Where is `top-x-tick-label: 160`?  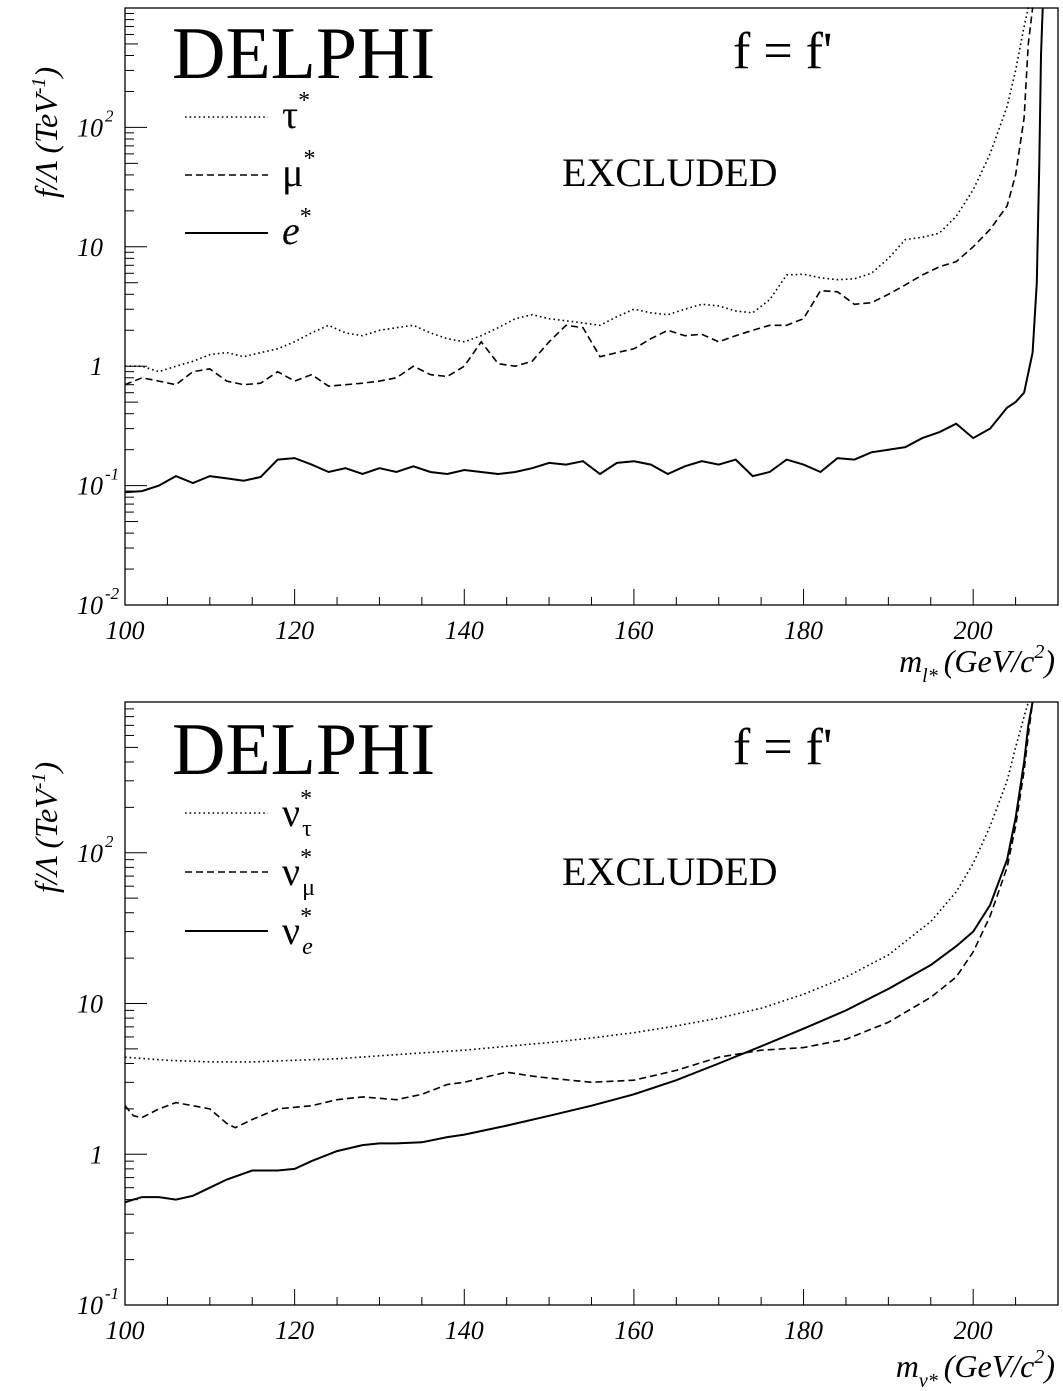 top-x-tick-label: 160 is located at coordinates (633, 630).